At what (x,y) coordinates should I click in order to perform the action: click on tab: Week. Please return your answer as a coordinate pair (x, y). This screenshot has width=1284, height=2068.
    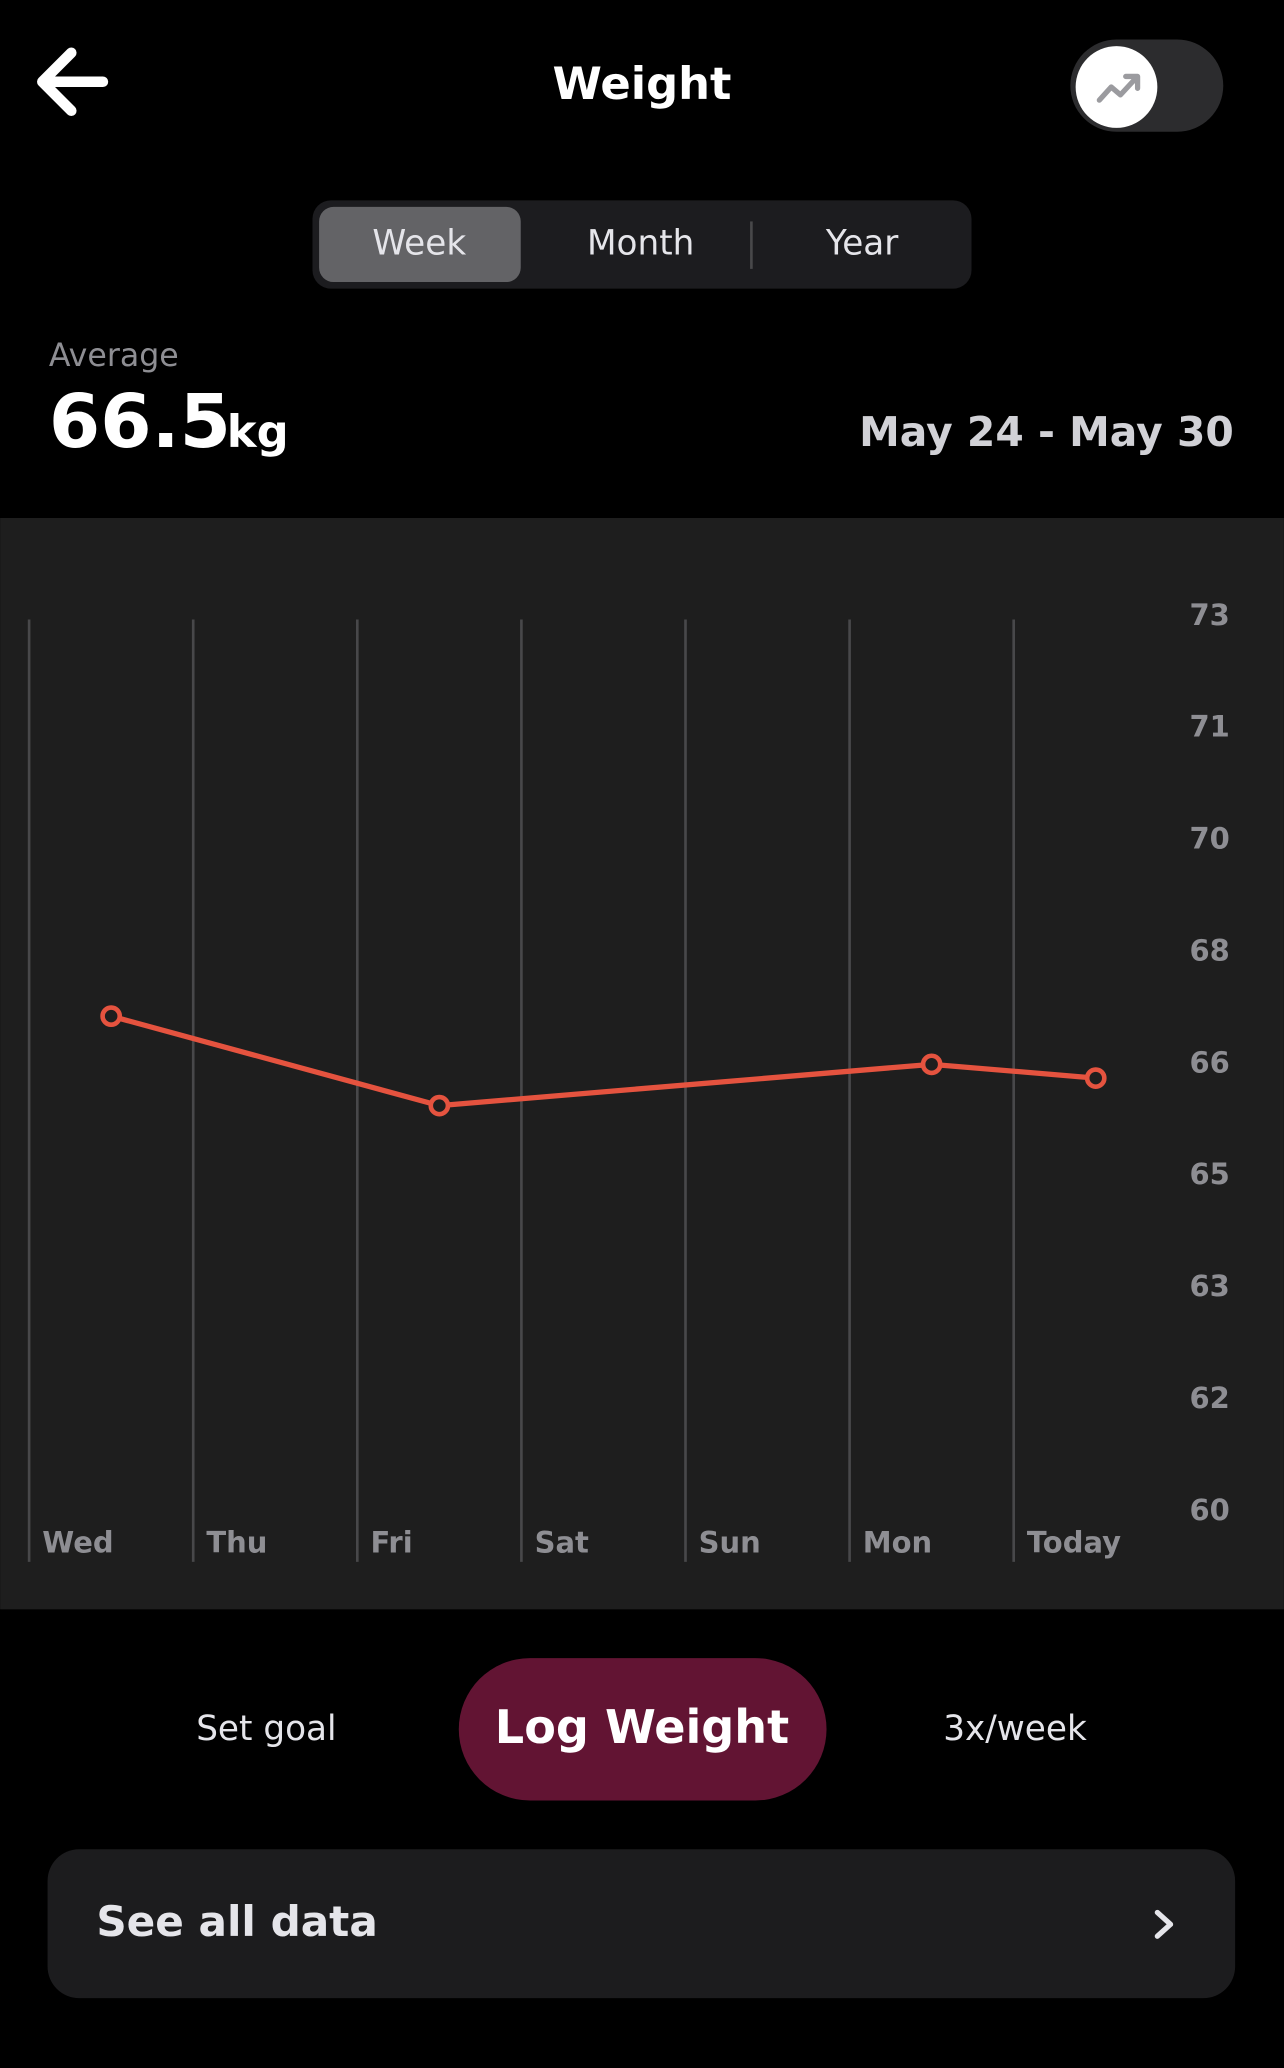
    Looking at the image, I should click on (419, 244).